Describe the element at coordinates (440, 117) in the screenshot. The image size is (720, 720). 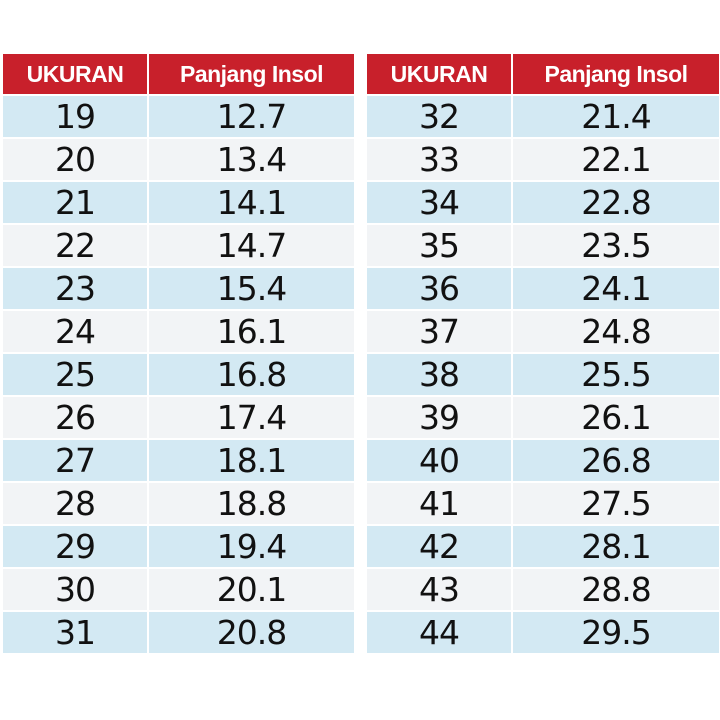
I see `size-cell: 32` at that location.